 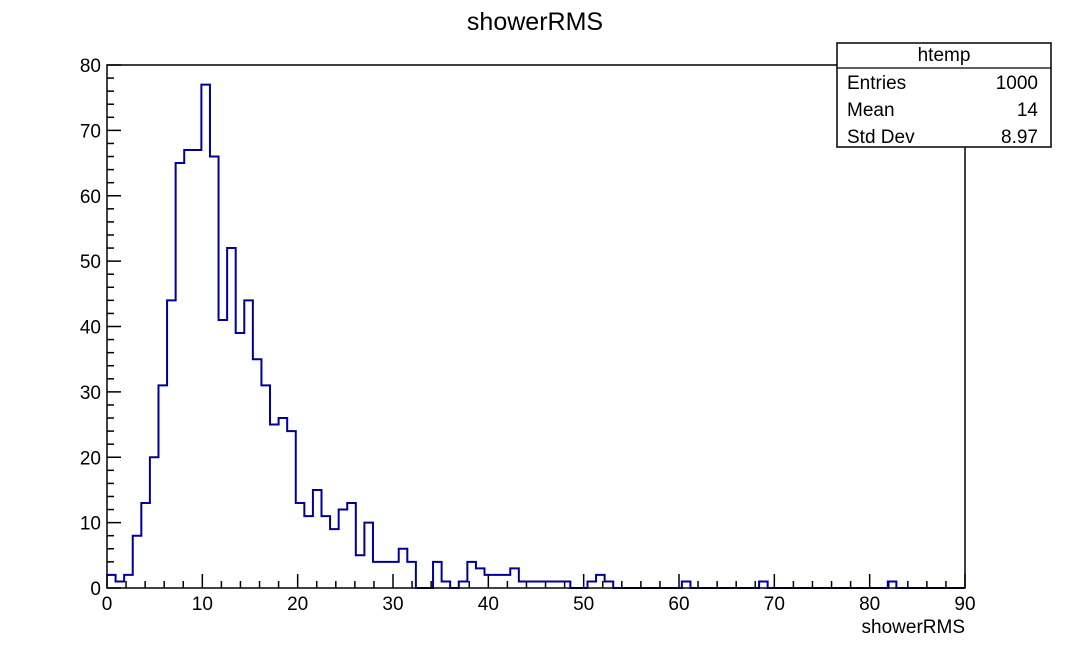 I want to click on y-tick-label: 60, so click(x=90, y=197).